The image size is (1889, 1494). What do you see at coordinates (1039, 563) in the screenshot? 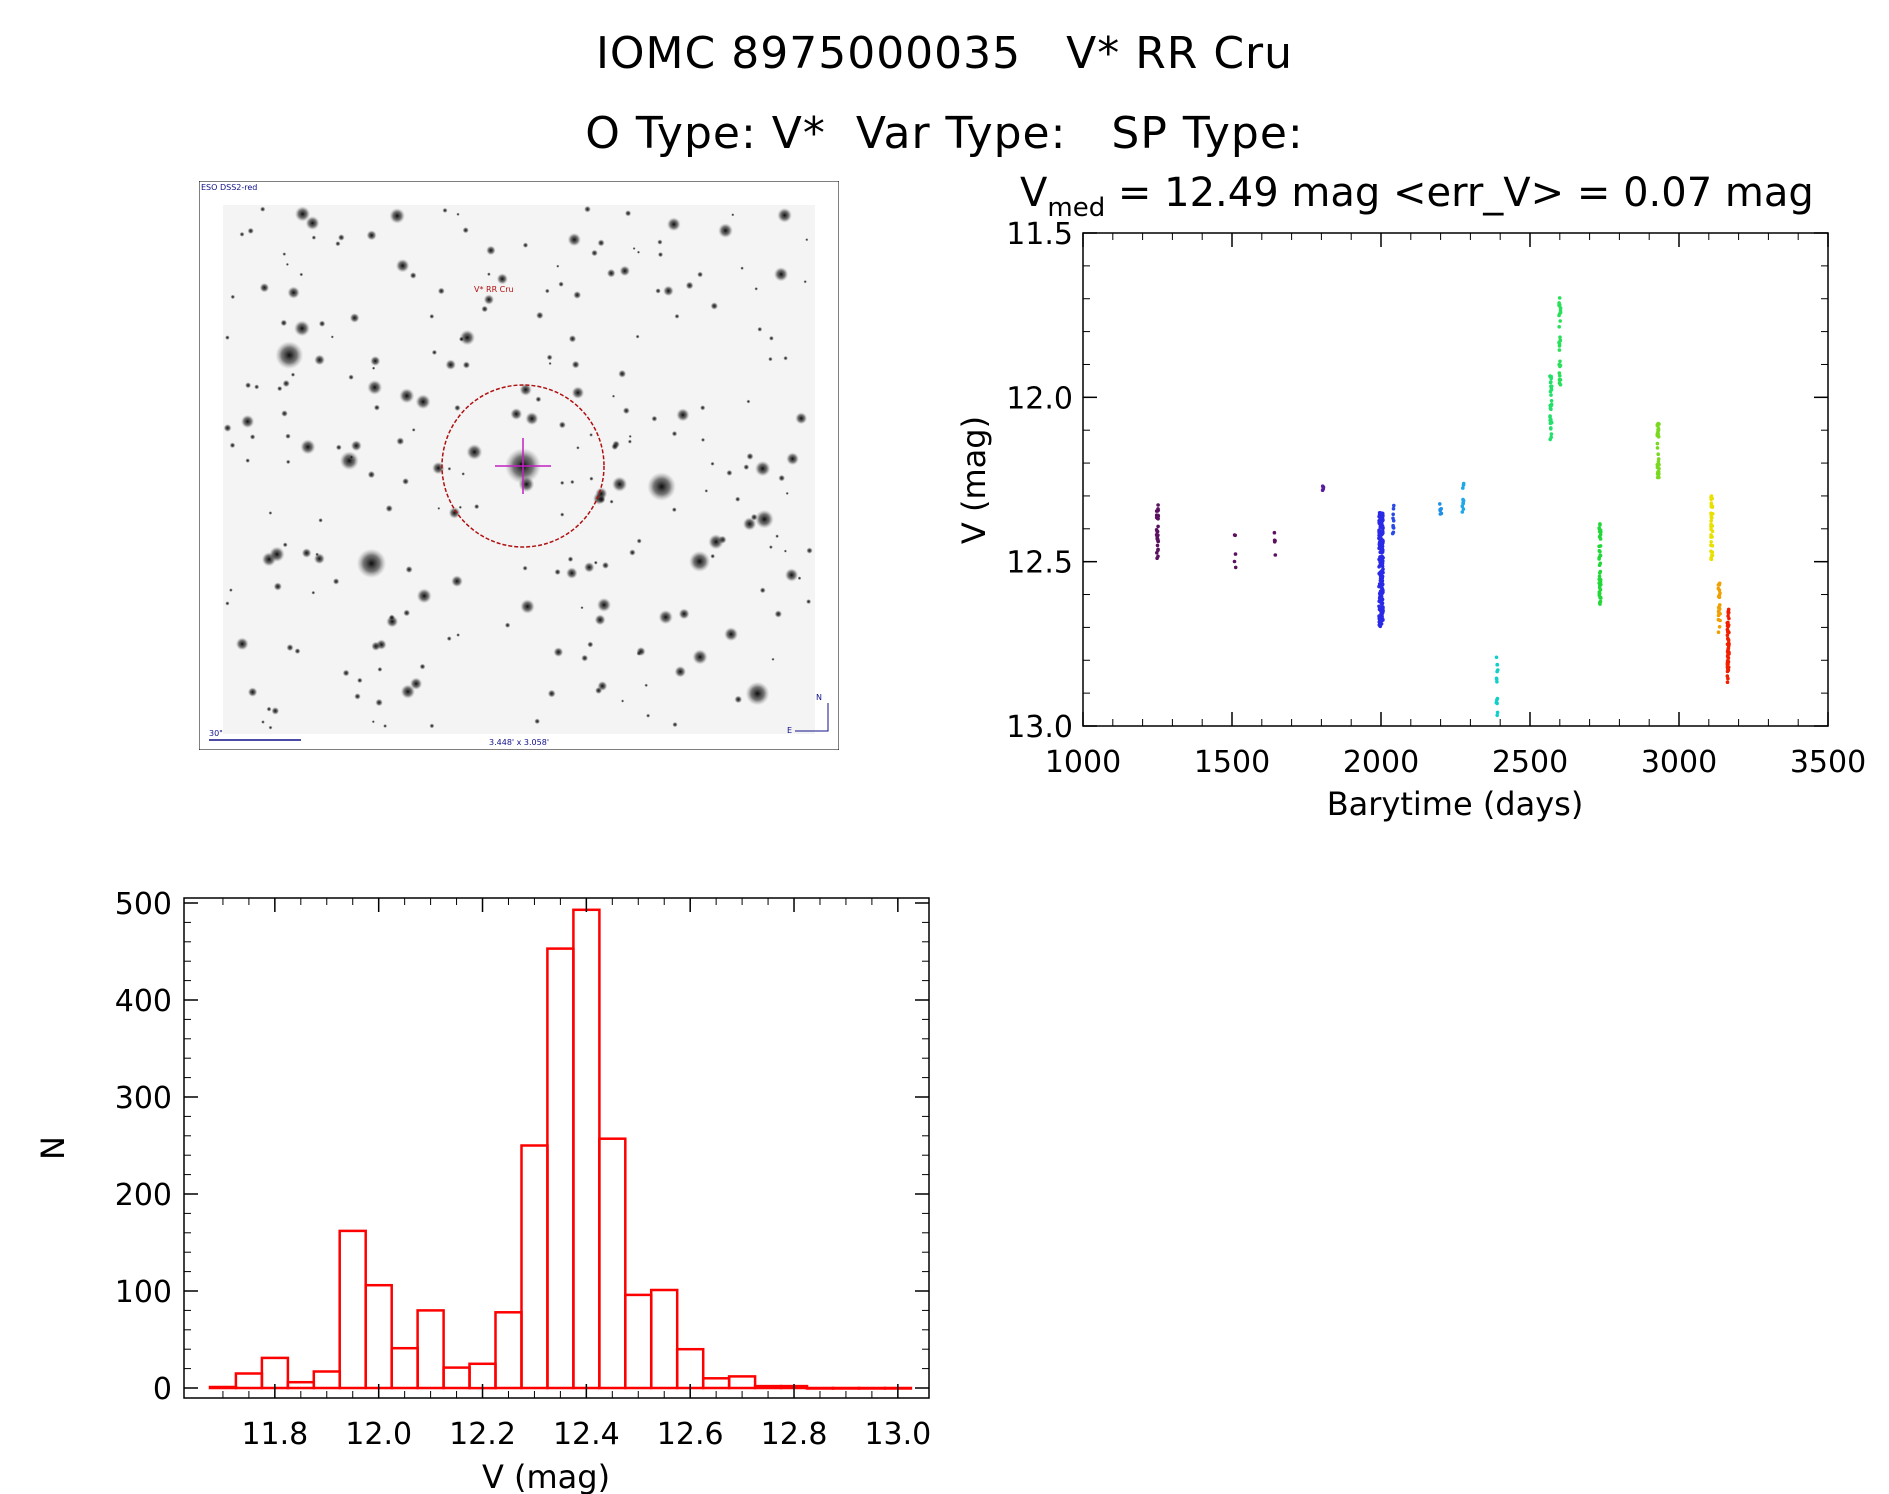
I see `y-tick-label: 12.5` at bounding box center [1039, 563].